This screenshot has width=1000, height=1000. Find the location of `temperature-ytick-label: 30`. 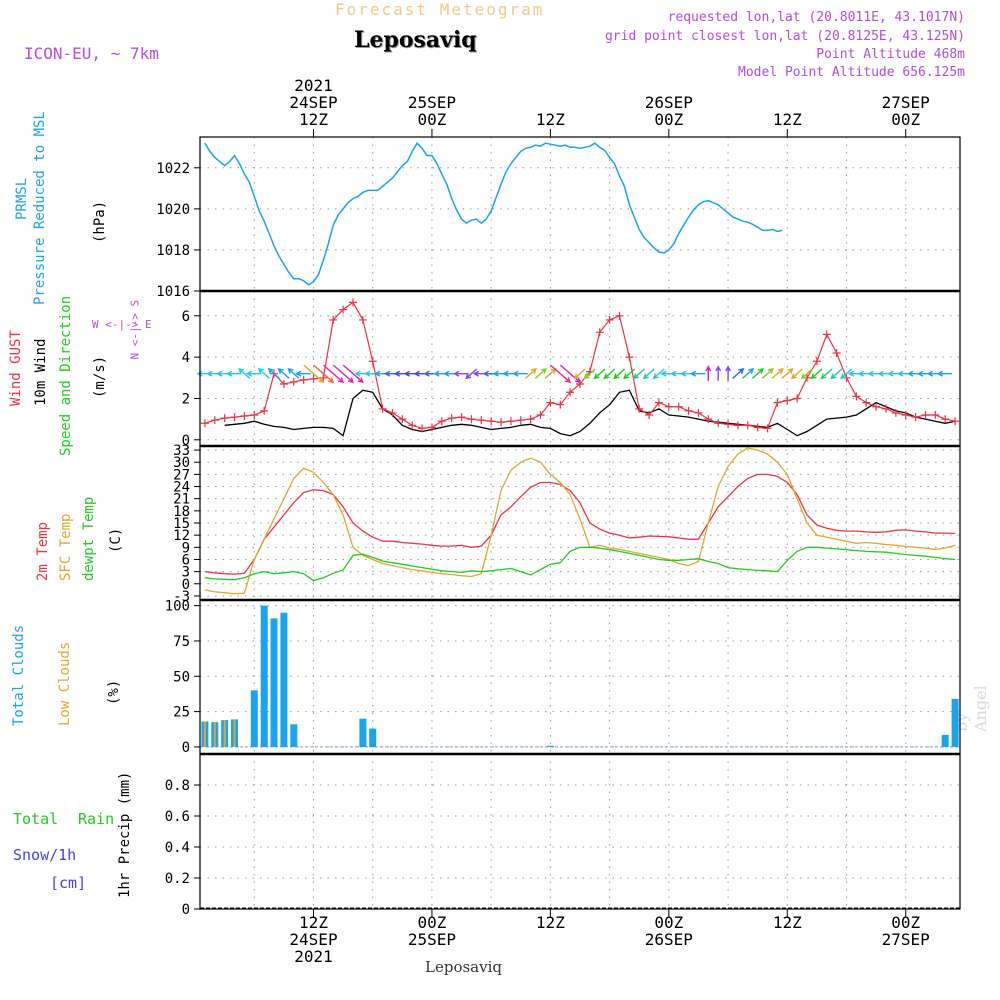

temperature-ytick-label: 30 is located at coordinates (181, 463).